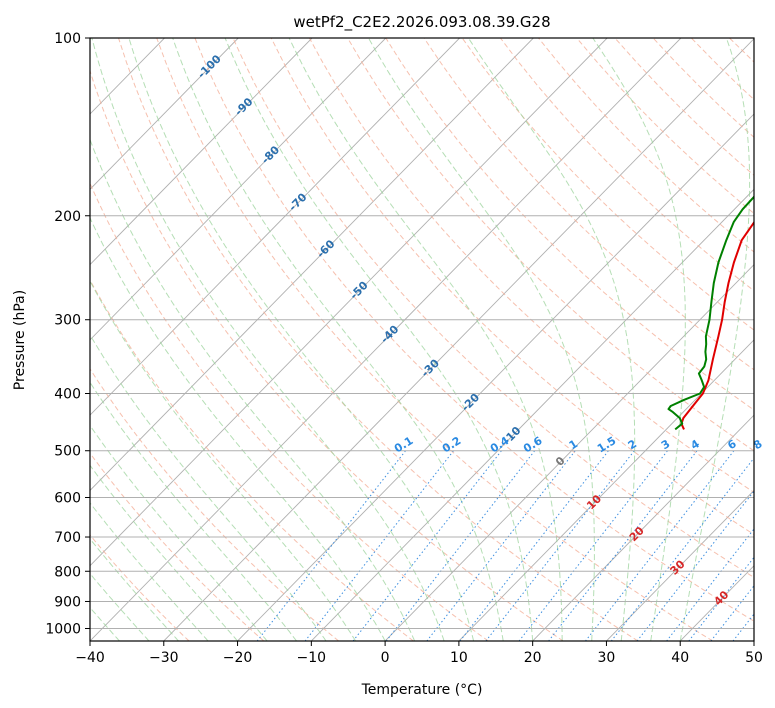  Describe the element at coordinates (20, 340) in the screenshot. I see `y-axis-label: Pressure (hPa)` at that location.